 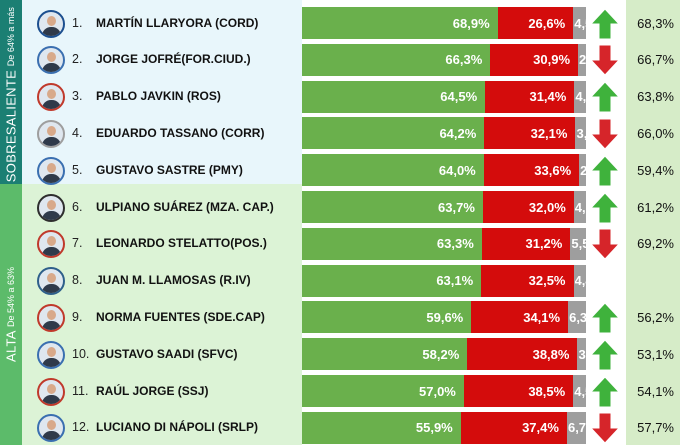 What do you see at coordinates (77, 59) in the screenshot?
I see `candidate-rank: 2.` at bounding box center [77, 59].